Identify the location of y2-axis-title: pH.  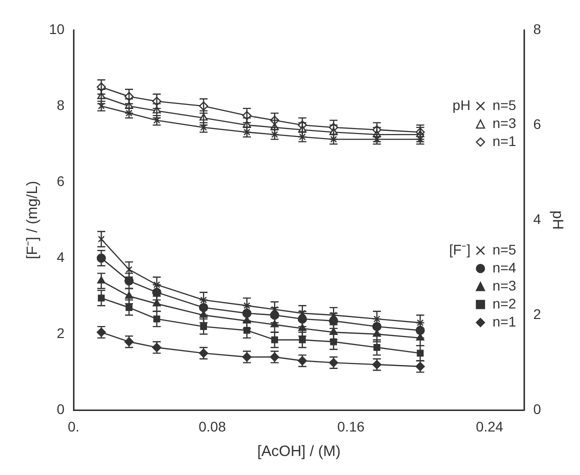
(557, 220).